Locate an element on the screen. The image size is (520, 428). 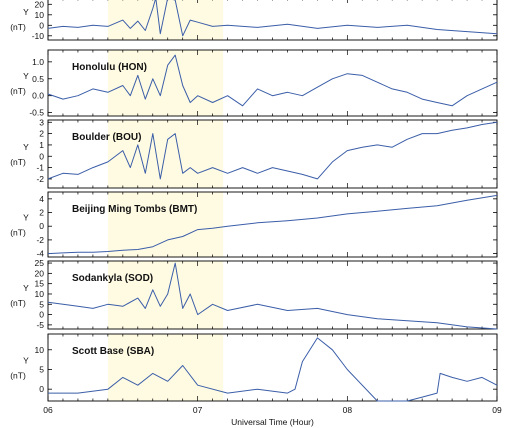
y-tick-label: -0.5 is located at coordinates (36, 113).